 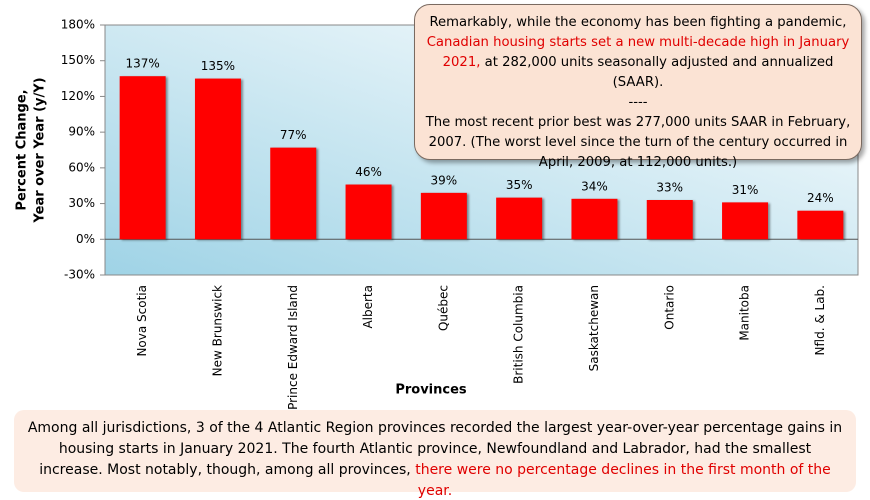 What do you see at coordinates (519, 334) in the screenshot?
I see `x-tick-label: British Columbia` at bounding box center [519, 334].